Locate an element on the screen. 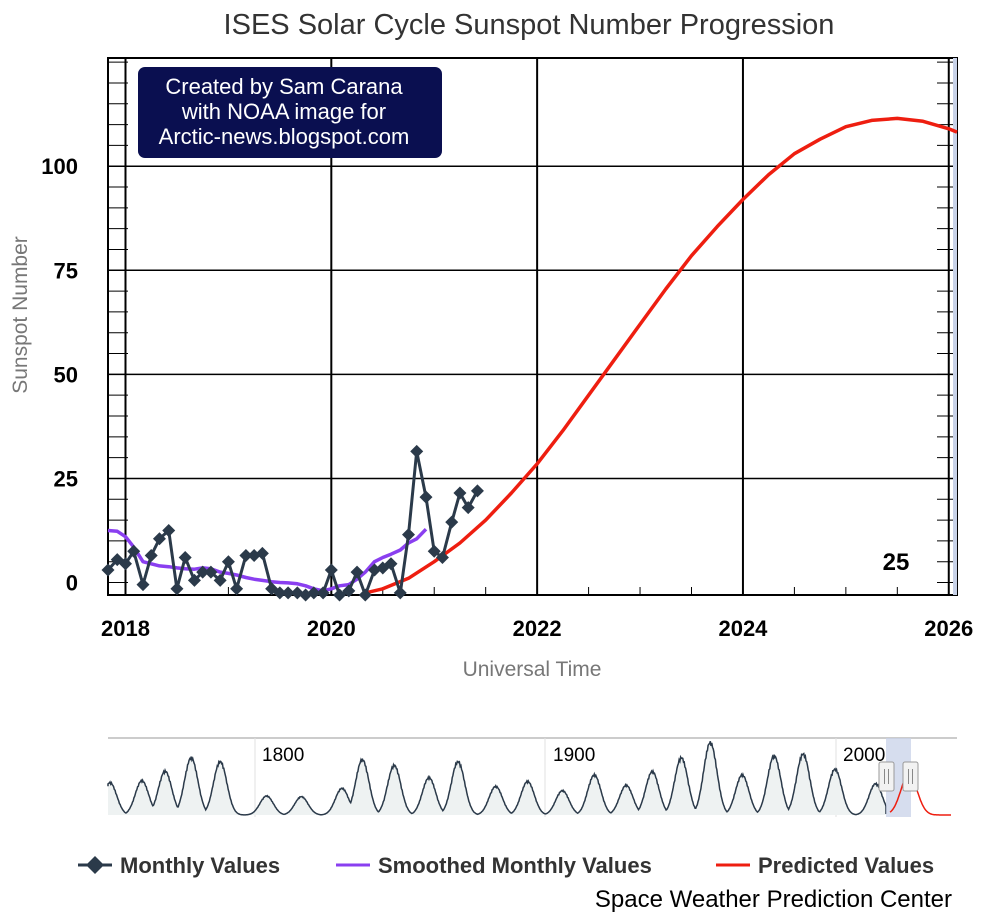 Image resolution: width=992 pixels, height=919 pixels. x-tick-label-2018: 2018 is located at coordinates (125, 628).